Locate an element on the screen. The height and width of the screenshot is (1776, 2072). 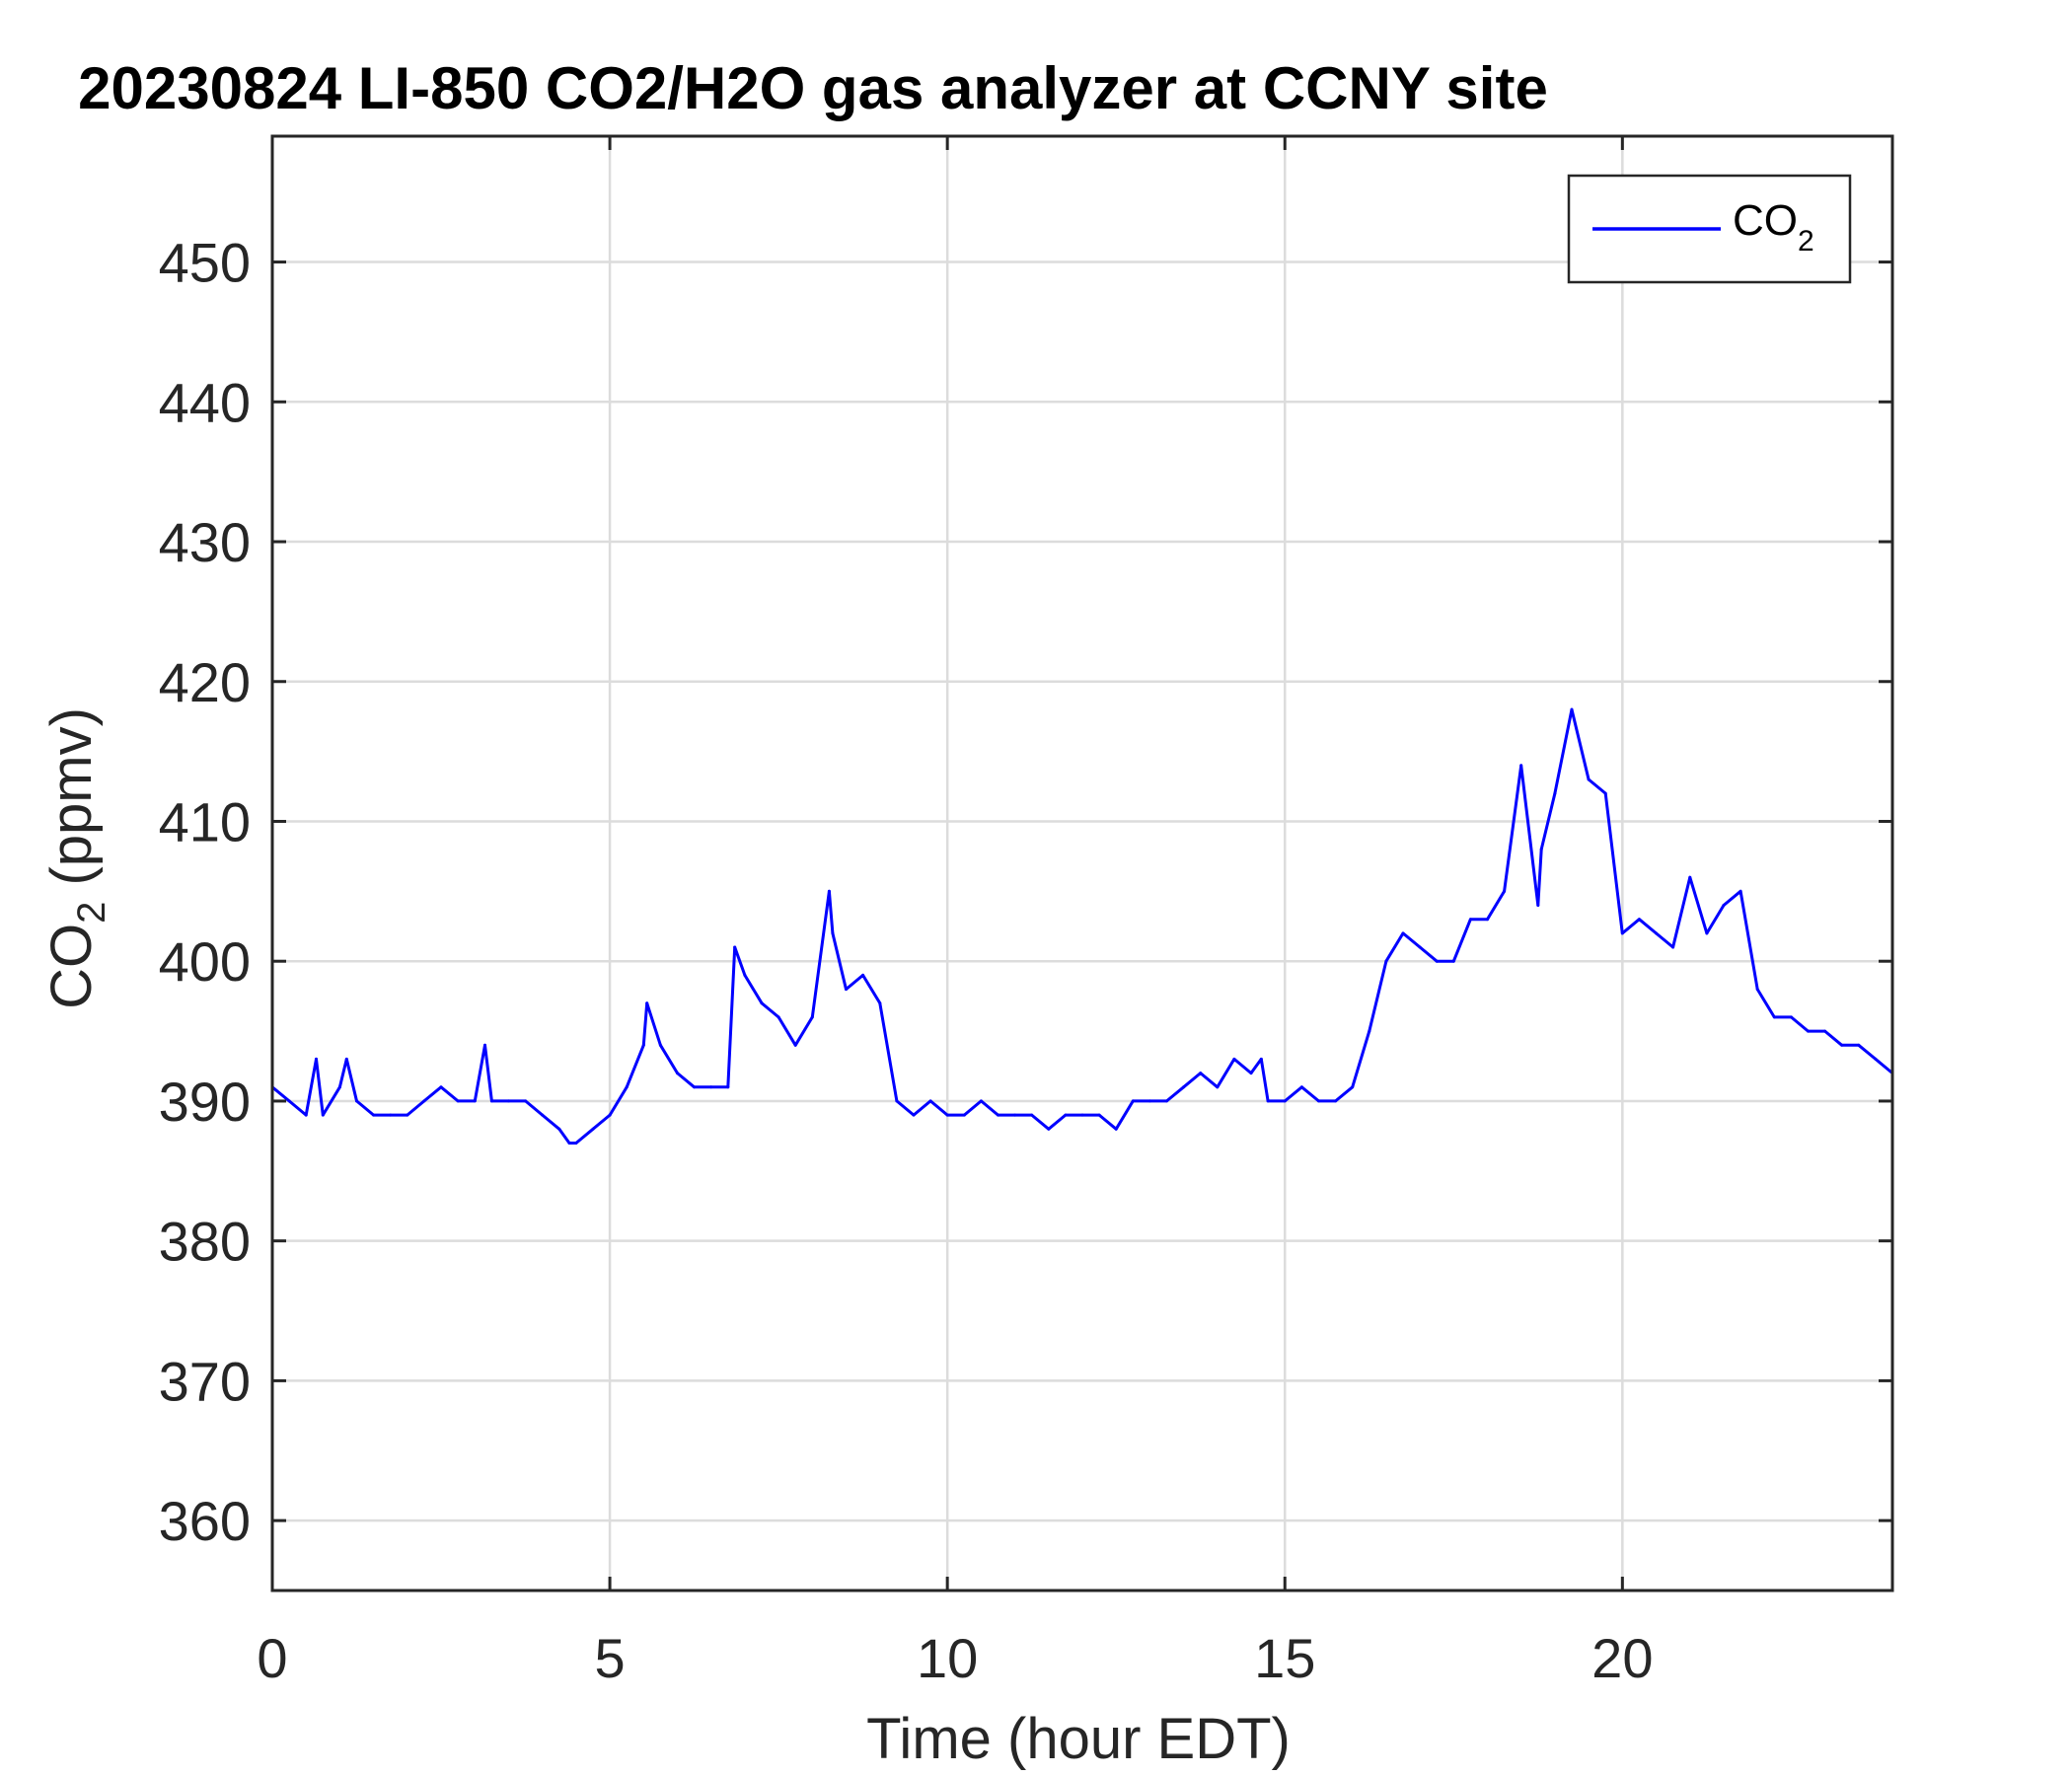
legend-label-main: CO is located at coordinates (1766, 221).